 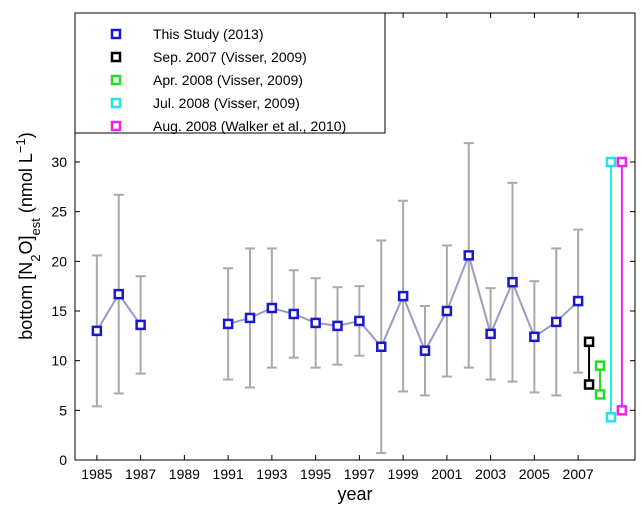 What do you see at coordinates (208, 34) in the screenshot?
I see `legend-label: This Study (2013)` at bounding box center [208, 34].